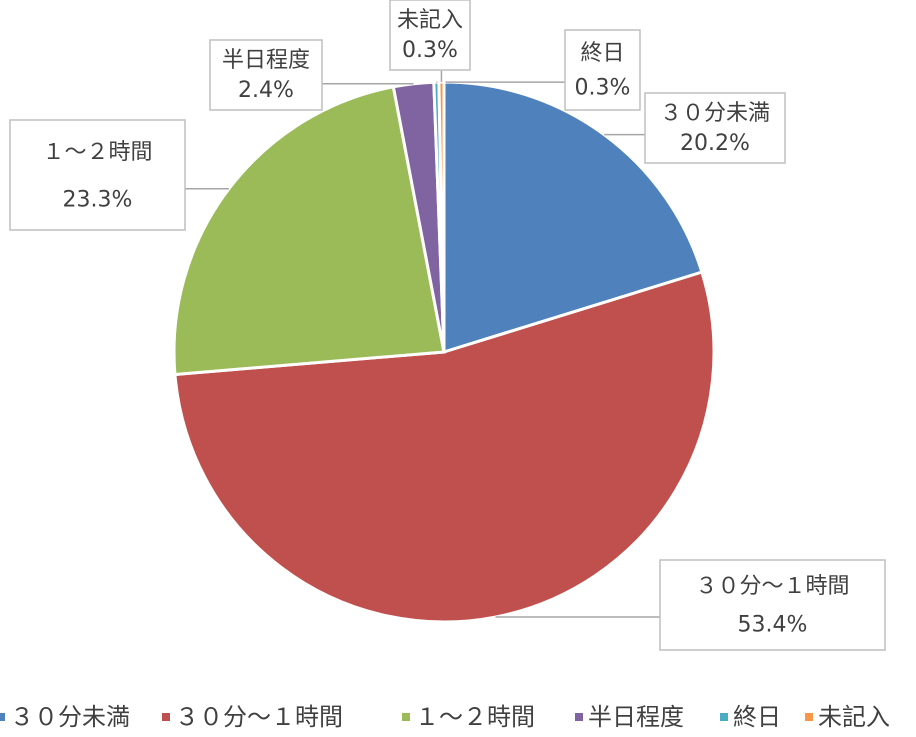 Image resolution: width=916 pixels, height=737 pixels. What do you see at coordinates (70, 717) in the screenshot?
I see `legend-label: ３０分未満` at bounding box center [70, 717].